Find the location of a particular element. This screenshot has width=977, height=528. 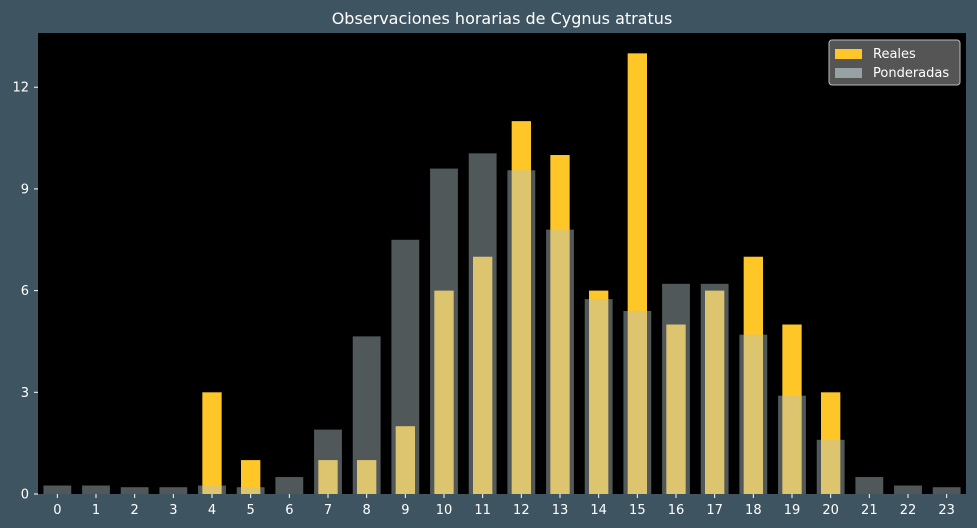

x-tick-label-10: 10 is located at coordinates (444, 510).